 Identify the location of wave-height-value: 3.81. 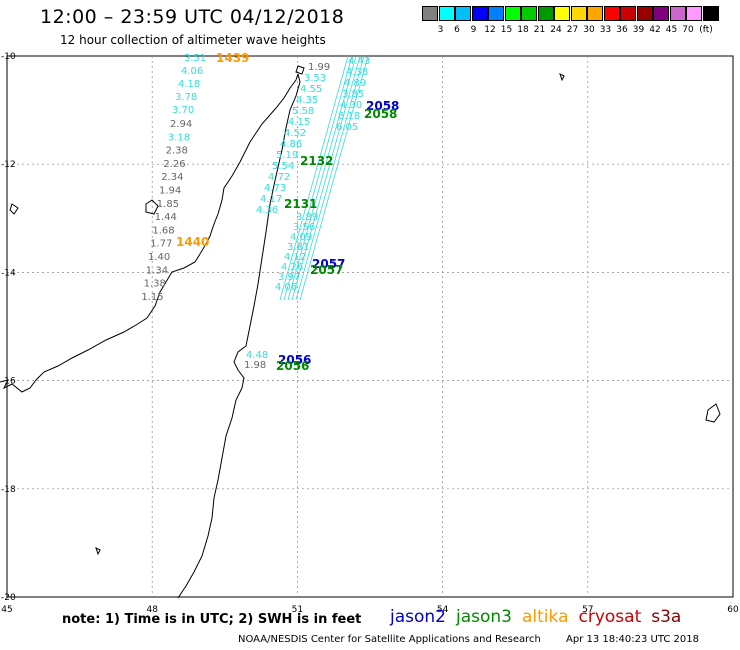
(298, 247).